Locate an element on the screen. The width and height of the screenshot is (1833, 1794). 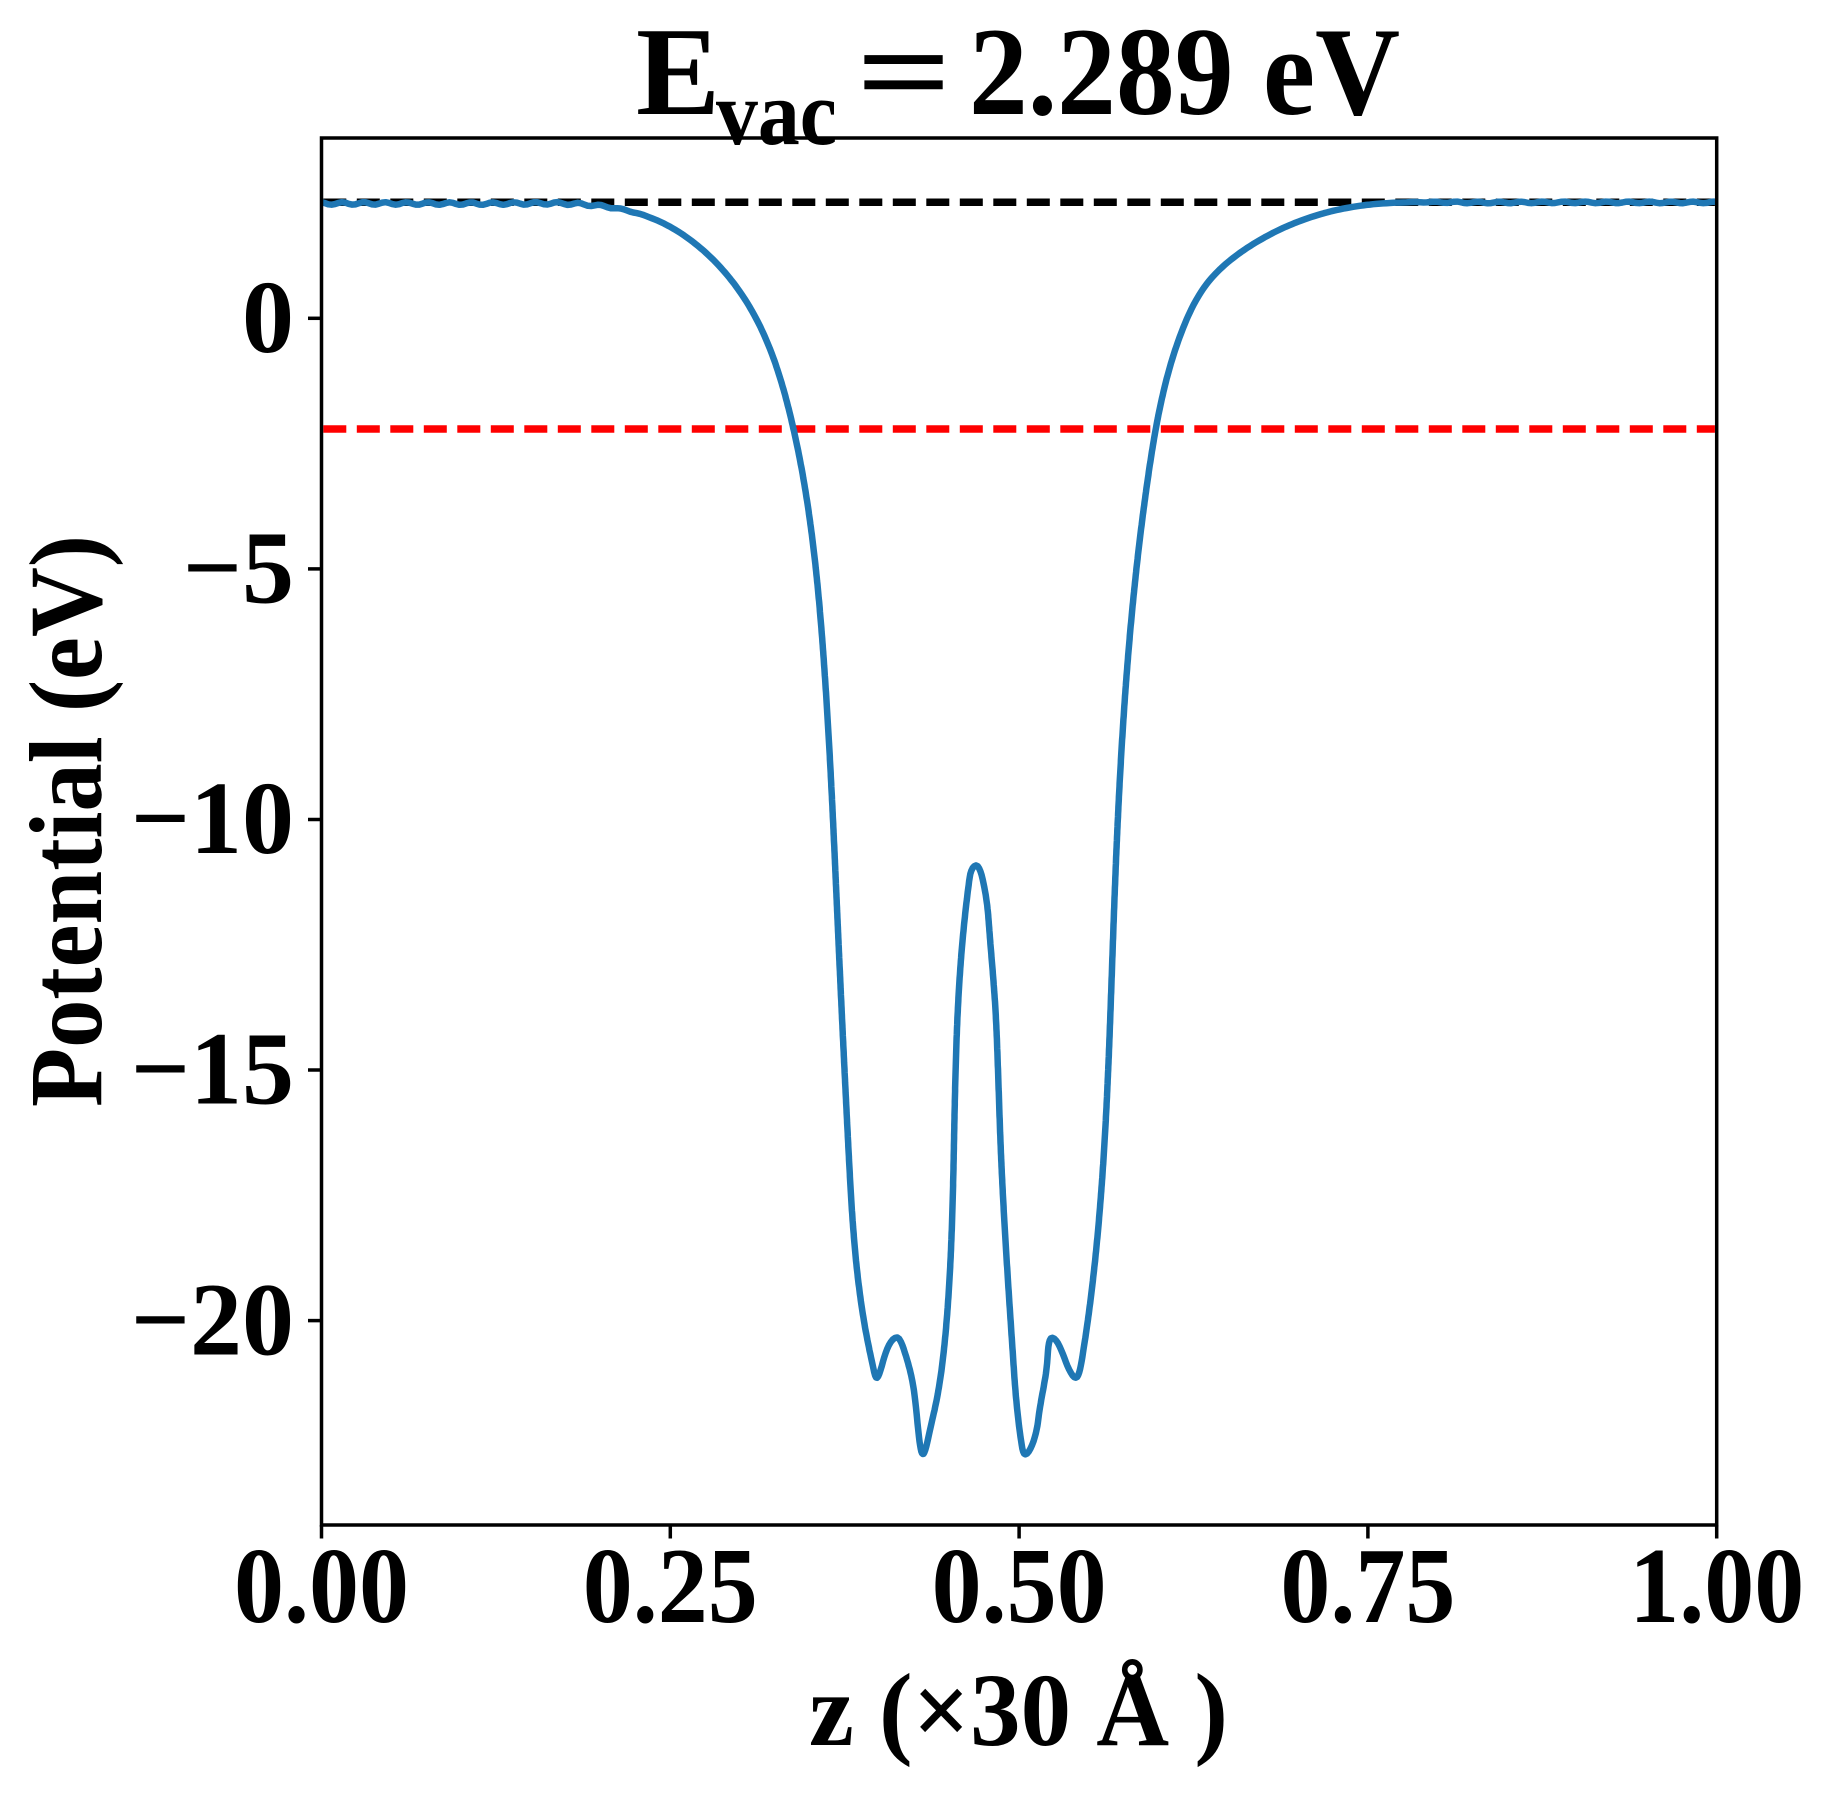
svg-text: vac is located at coordinates (776, 113).